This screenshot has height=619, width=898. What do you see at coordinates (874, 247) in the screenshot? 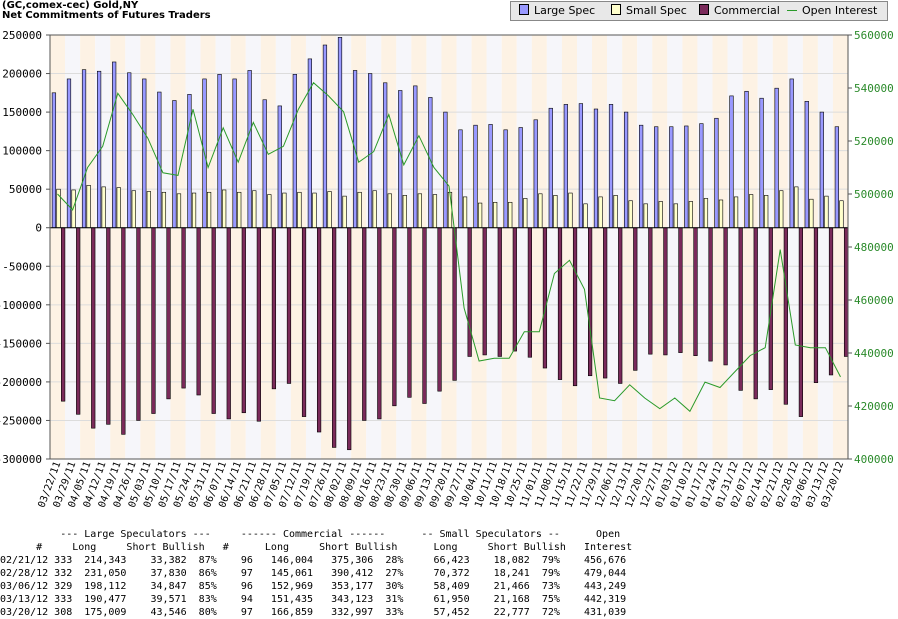
I see `y-tick-label-right: 480000` at bounding box center [874, 247].